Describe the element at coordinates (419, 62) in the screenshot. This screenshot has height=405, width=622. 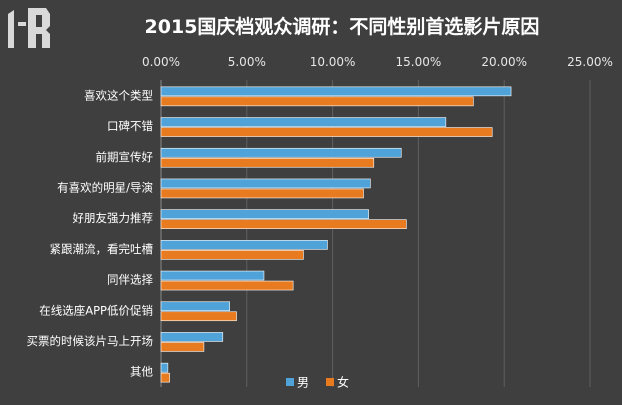
I see `x-tick-label: 15.00%` at that location.